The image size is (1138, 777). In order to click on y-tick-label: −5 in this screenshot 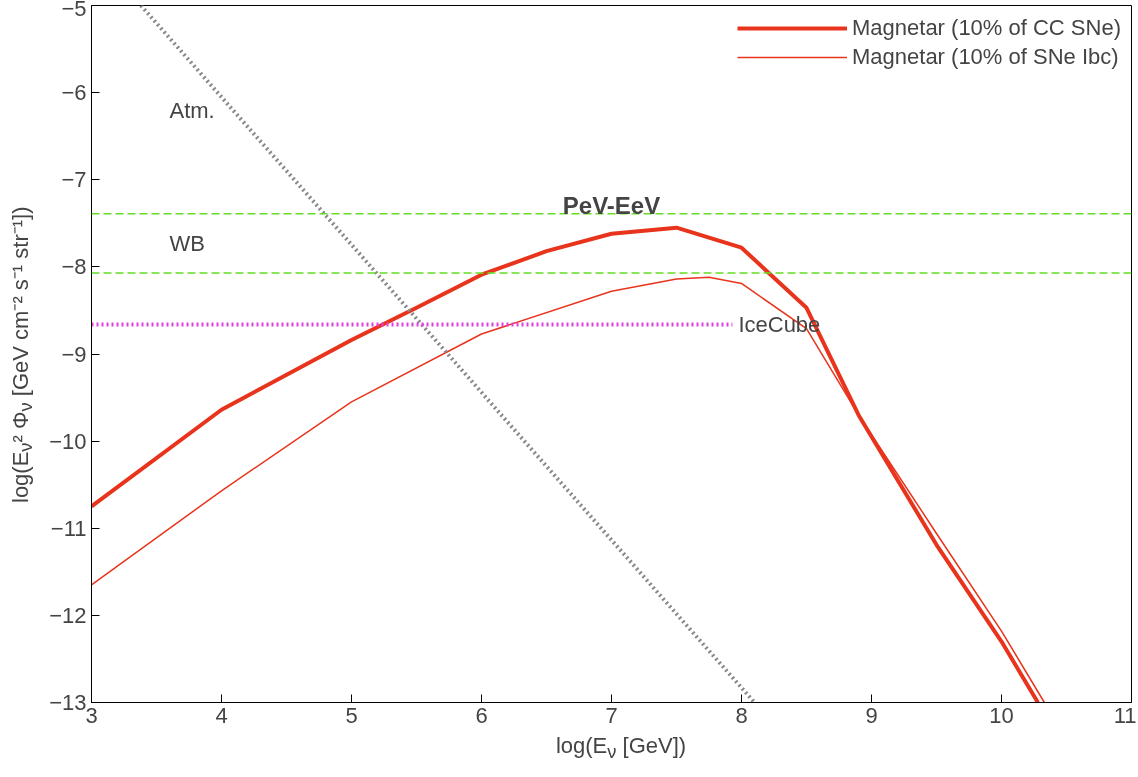, I will do `click(74, 10)`.